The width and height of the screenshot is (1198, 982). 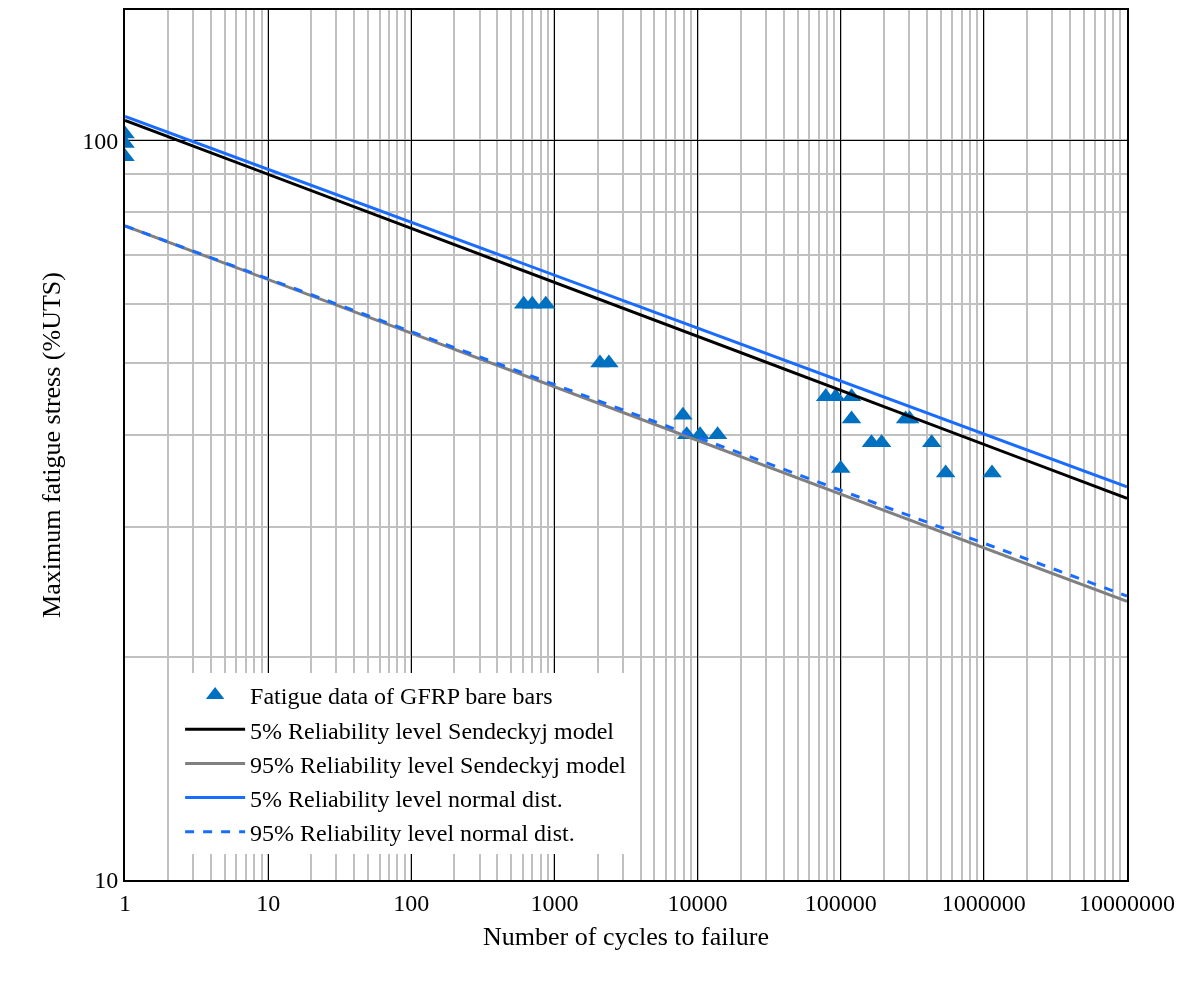 I want to click on legend-label: 95% Reliability level Sendeckyj model, so click(x=438, y=764).